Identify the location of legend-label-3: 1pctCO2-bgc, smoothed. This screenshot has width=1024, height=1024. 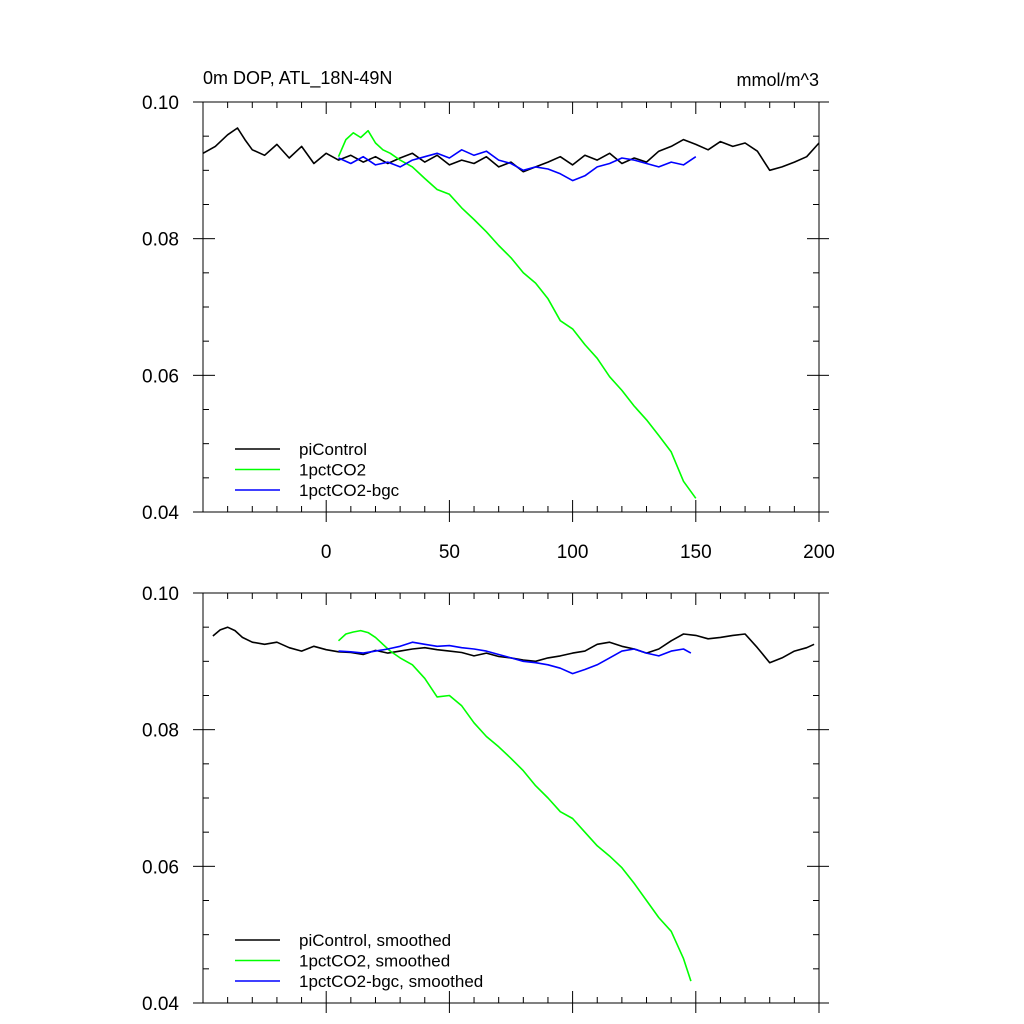
(391, 981).